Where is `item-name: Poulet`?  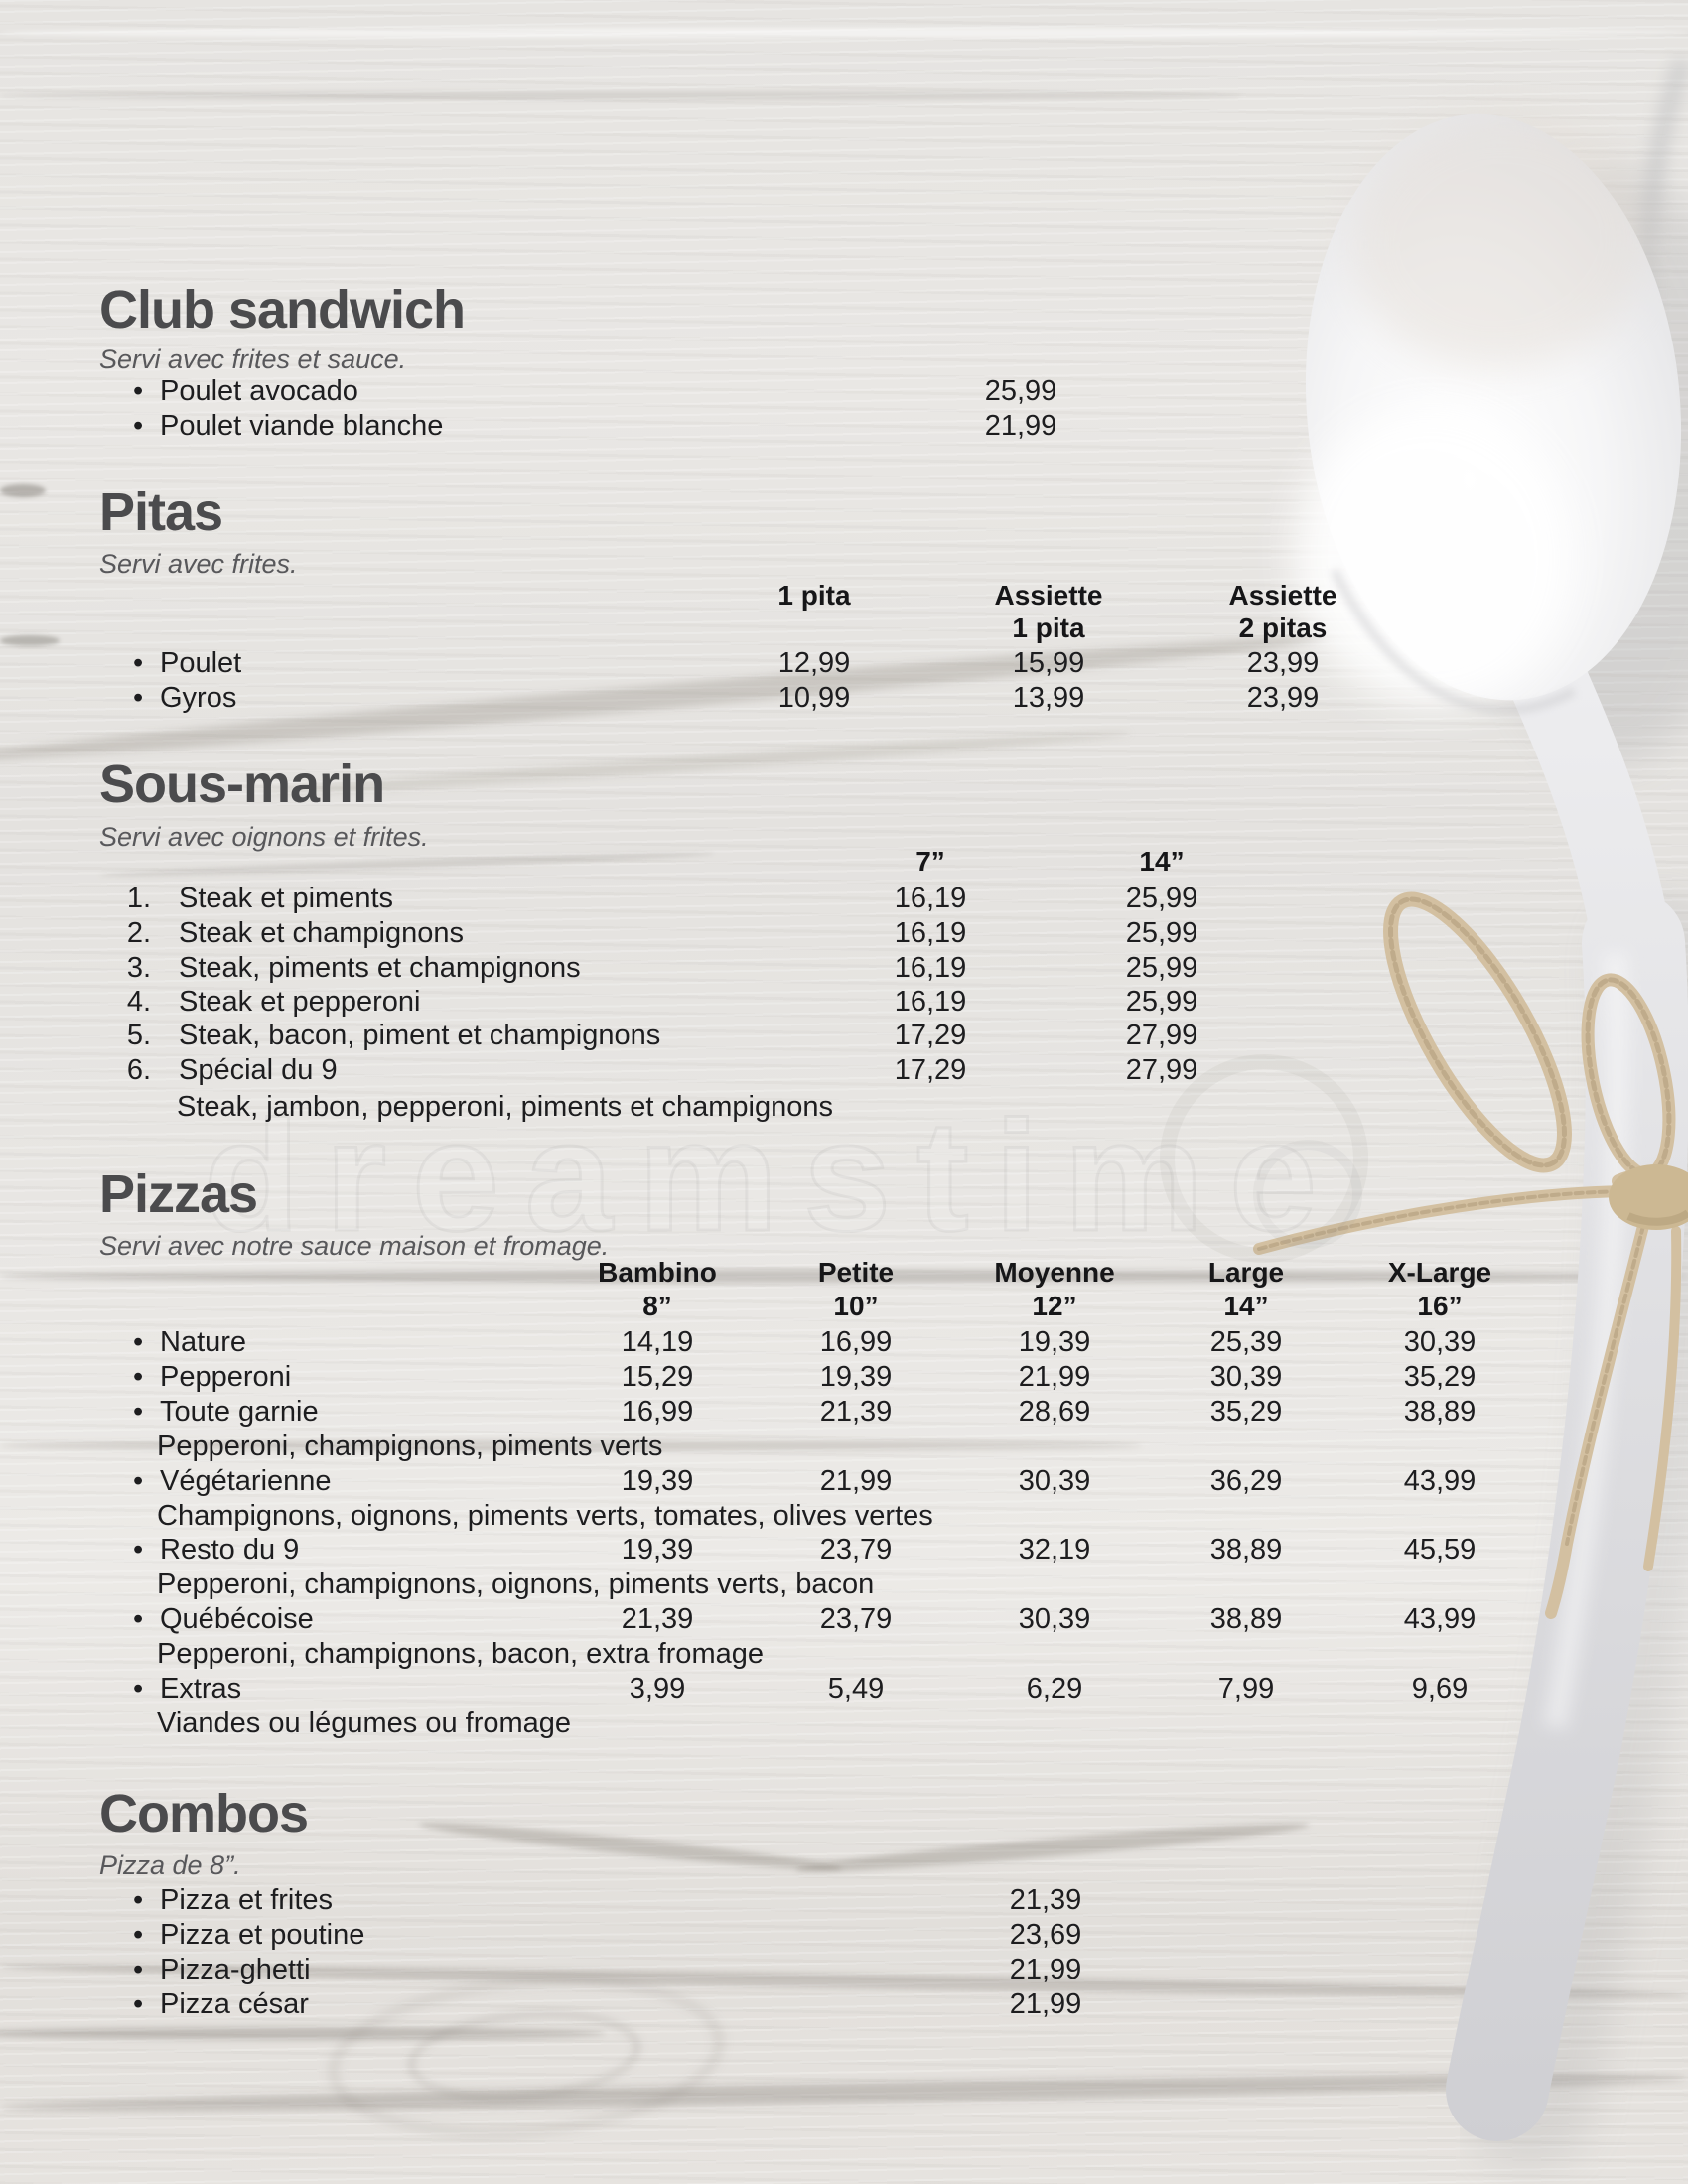
item-name: Poulet is located at coordinates (201, 663).